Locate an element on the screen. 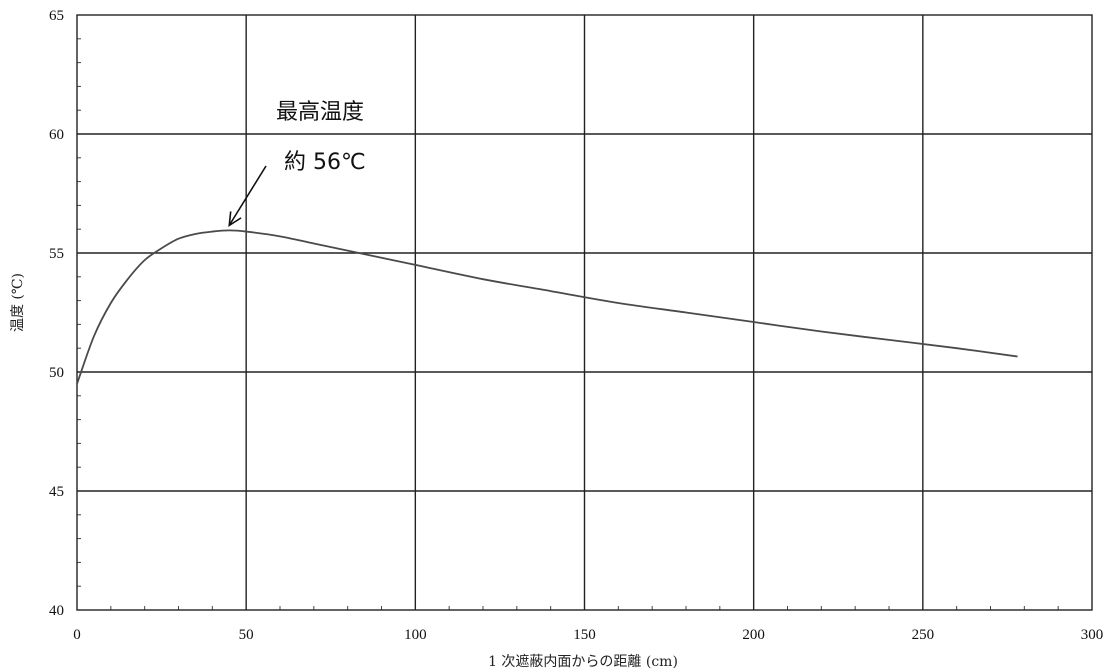  y-tick-label: 55 is located at coordinates (56, 254).